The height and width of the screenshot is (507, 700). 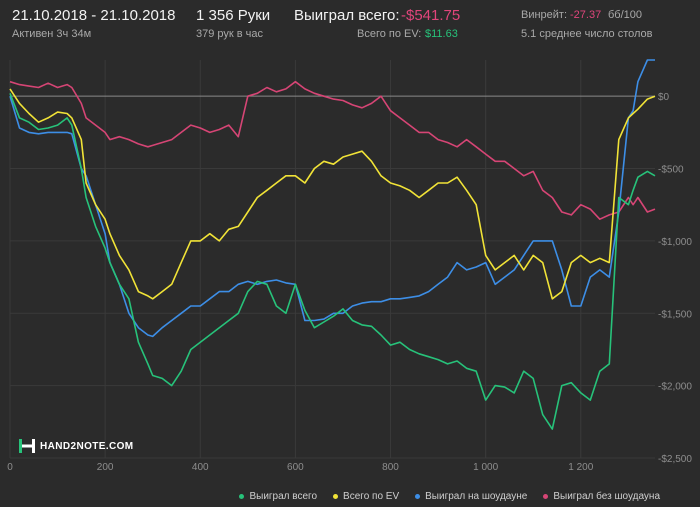 I want to click on brand-logo: HAND2NOTE.COM, so click(x=76, y=446).